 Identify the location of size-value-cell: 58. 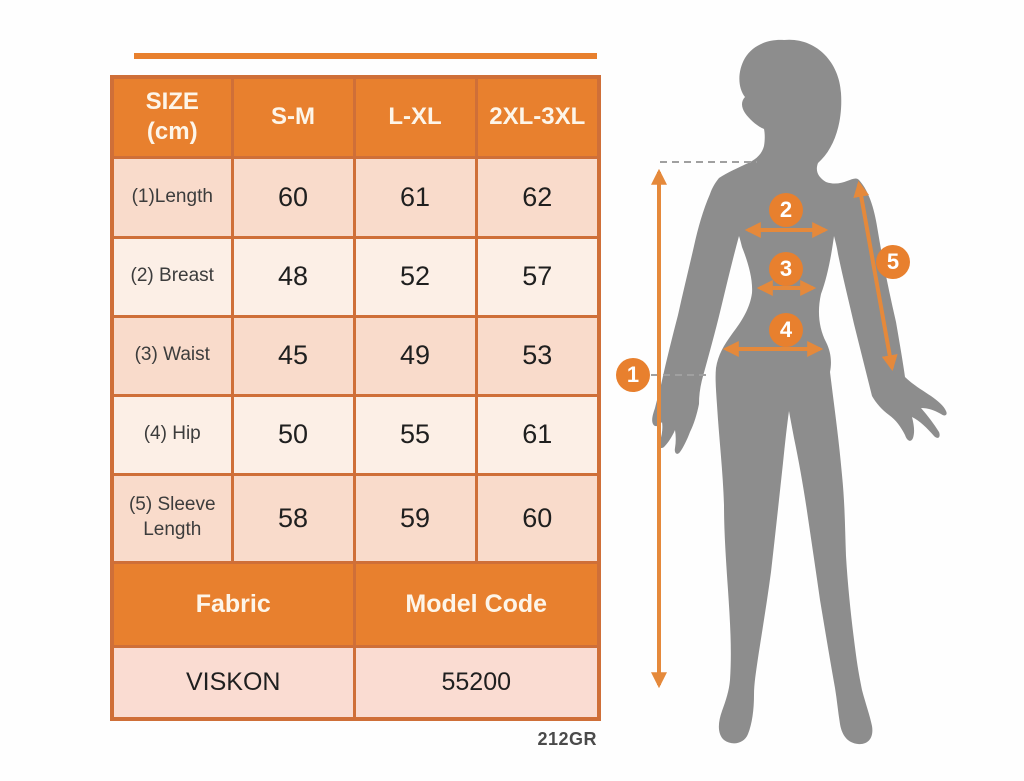
(293, 518).